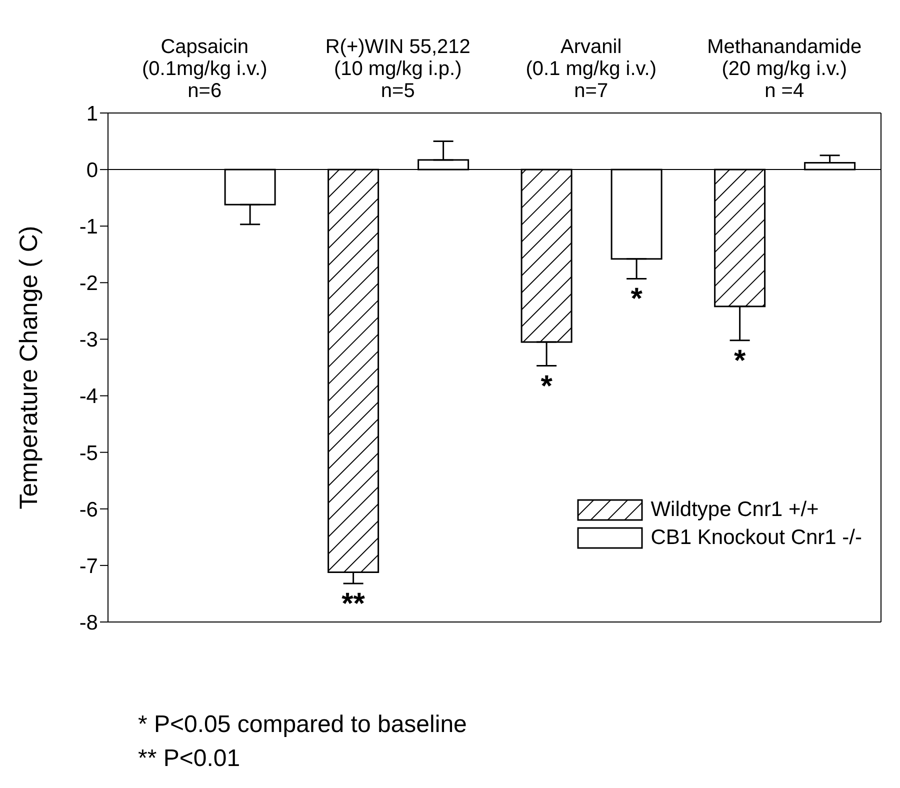  Describe the element at coordinates (88, 340) in the screenshot. I see `y-tick-label: -3` at that location.